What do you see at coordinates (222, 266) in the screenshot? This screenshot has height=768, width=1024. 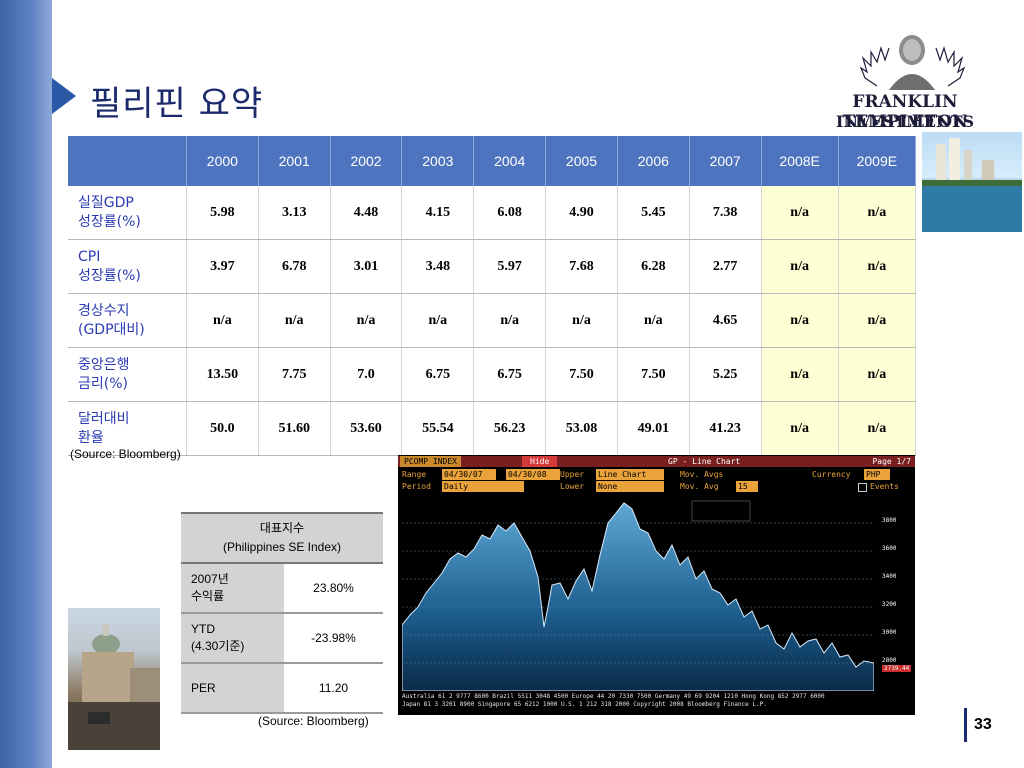 I see `table-cell: 3.97` at bounding box center [222, 266].